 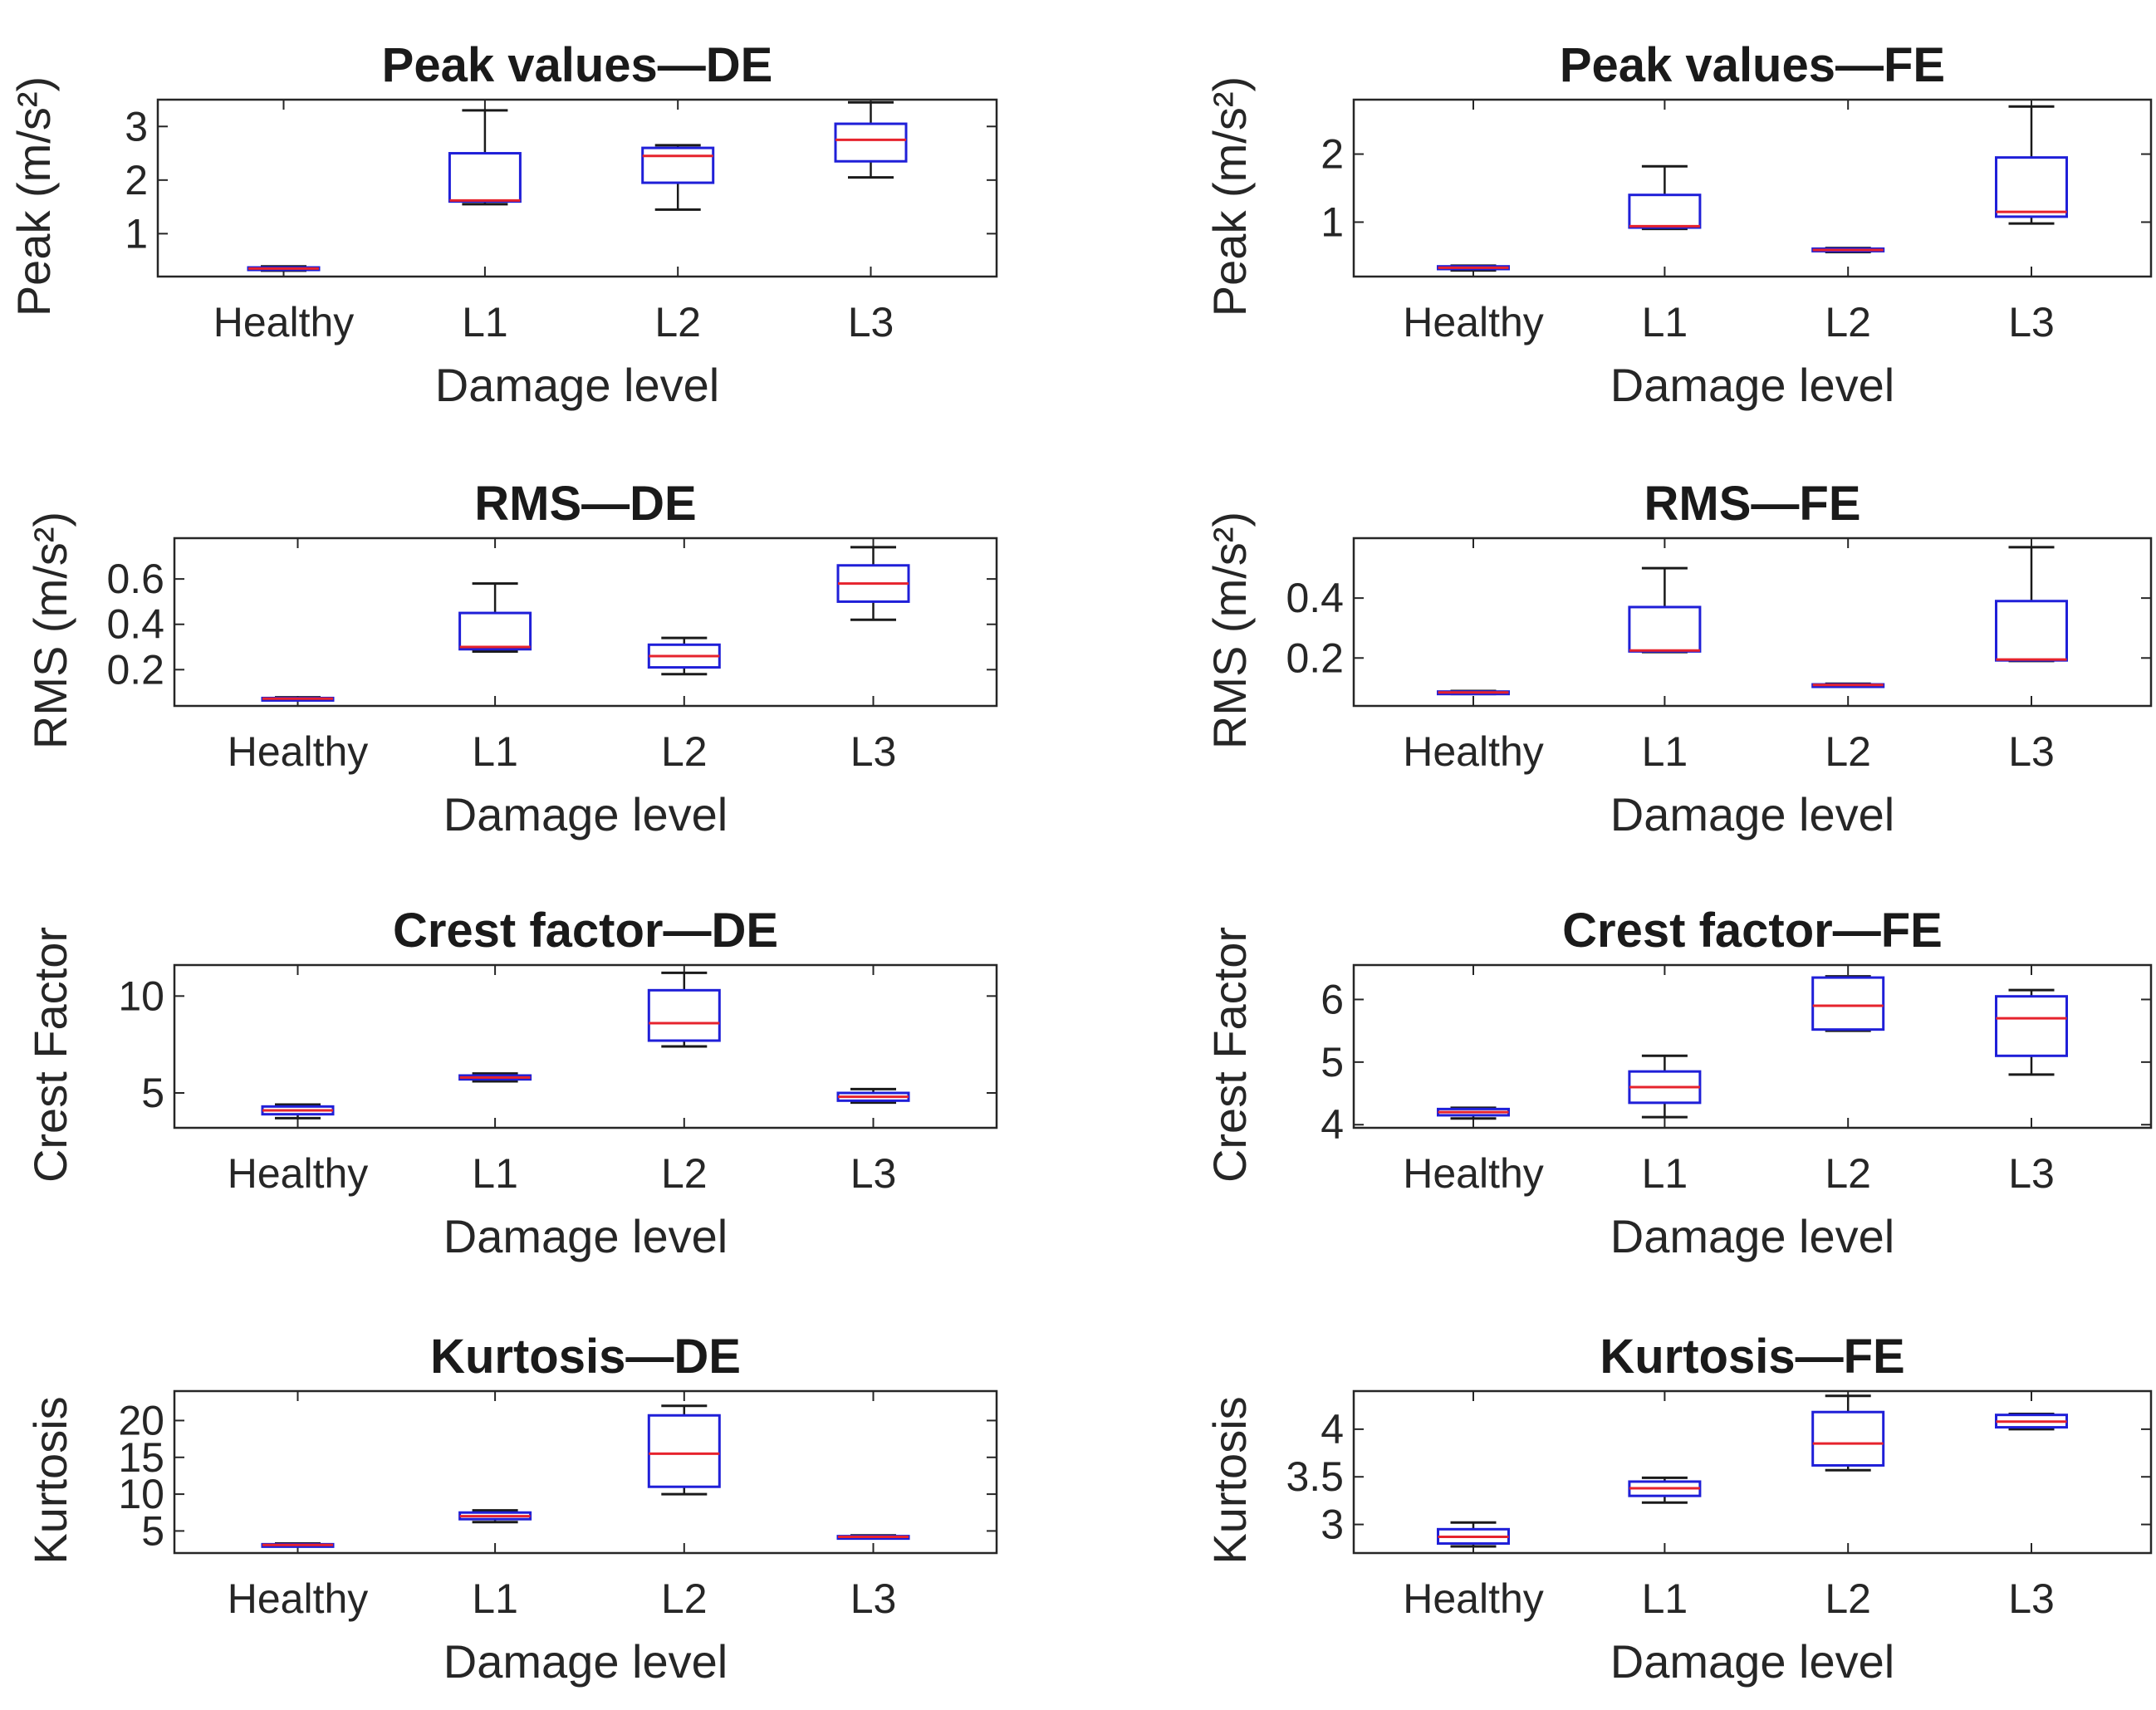 I want to click on subplot-title: RMS—DE, so click(x=585, y=504).